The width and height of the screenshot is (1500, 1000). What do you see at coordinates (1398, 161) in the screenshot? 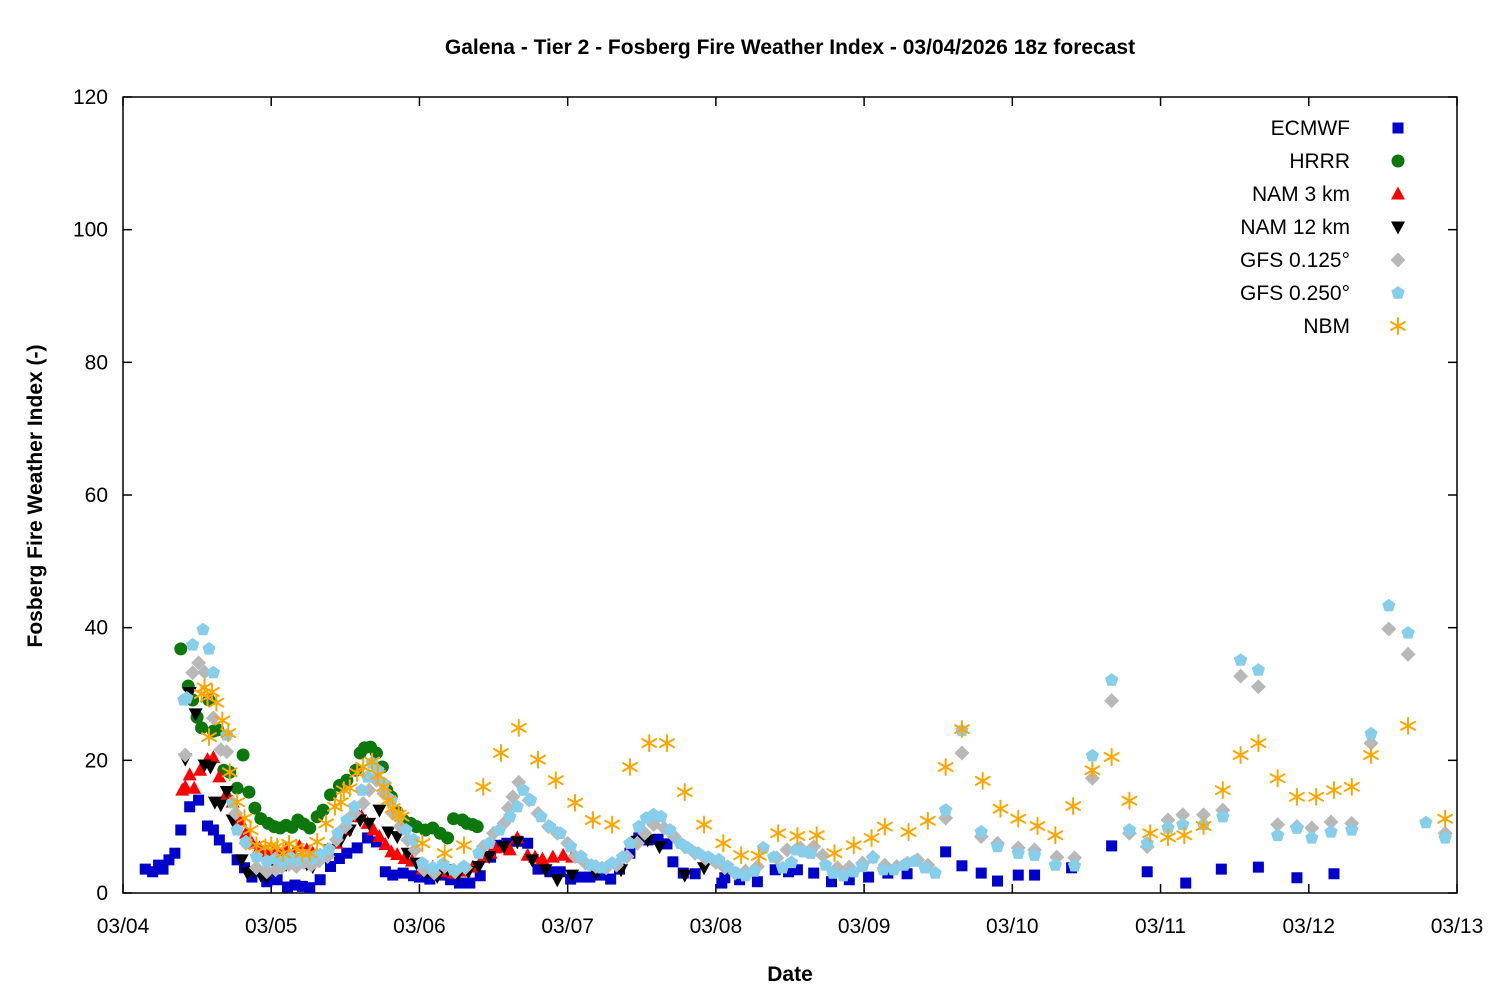
I see `legend-marker-hrrr` at bounding box center [1398, 161].